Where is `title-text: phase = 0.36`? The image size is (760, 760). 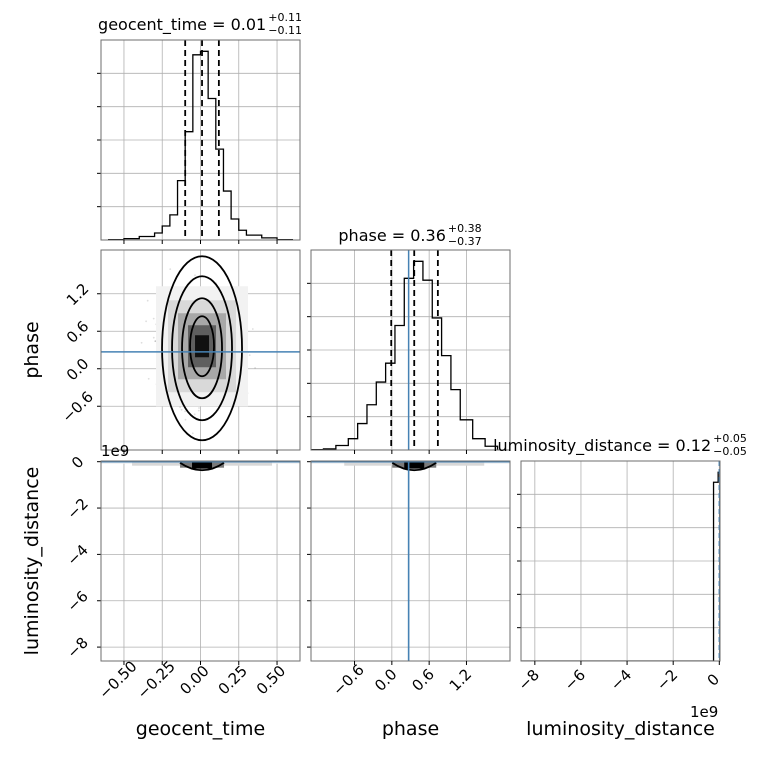 title-text: phase = 0.36 is located at coordinates (391, 235).